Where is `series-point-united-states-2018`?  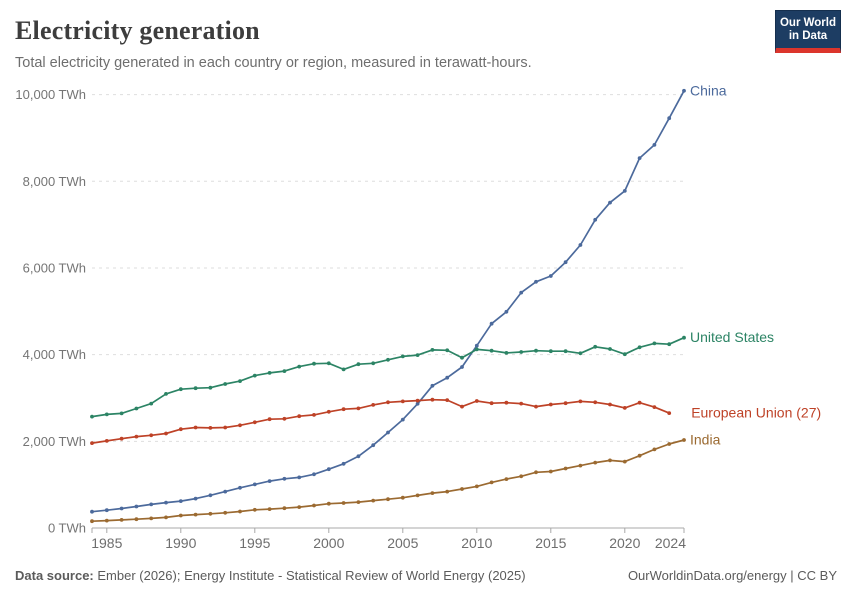
series-point-united-states-2018 is located at coordinates (595, 346).